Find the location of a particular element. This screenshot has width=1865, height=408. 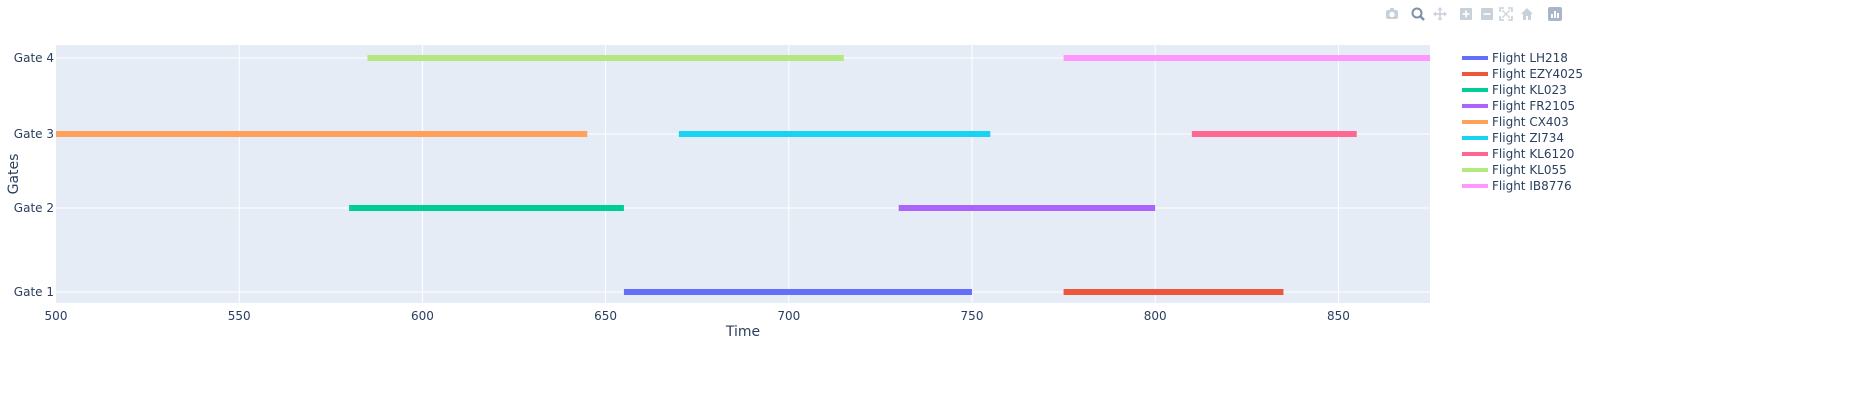

legend-label: Flight IB8776 is located at coordinates (1532, 186).